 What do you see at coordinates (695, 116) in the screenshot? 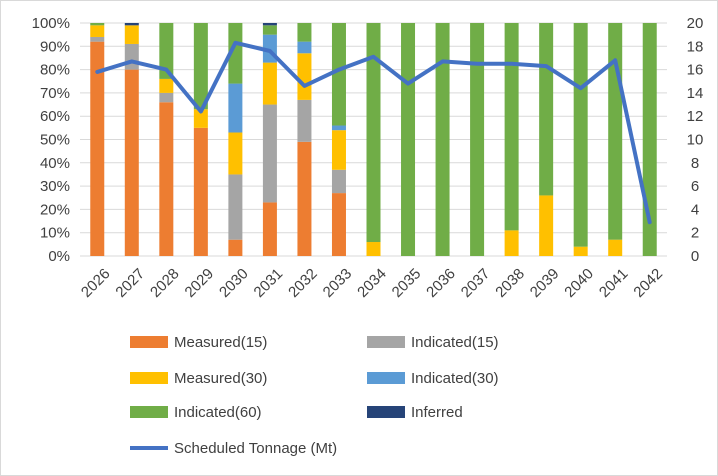
I see `y2-tick-label: 12` at bounding box center [695, 116].